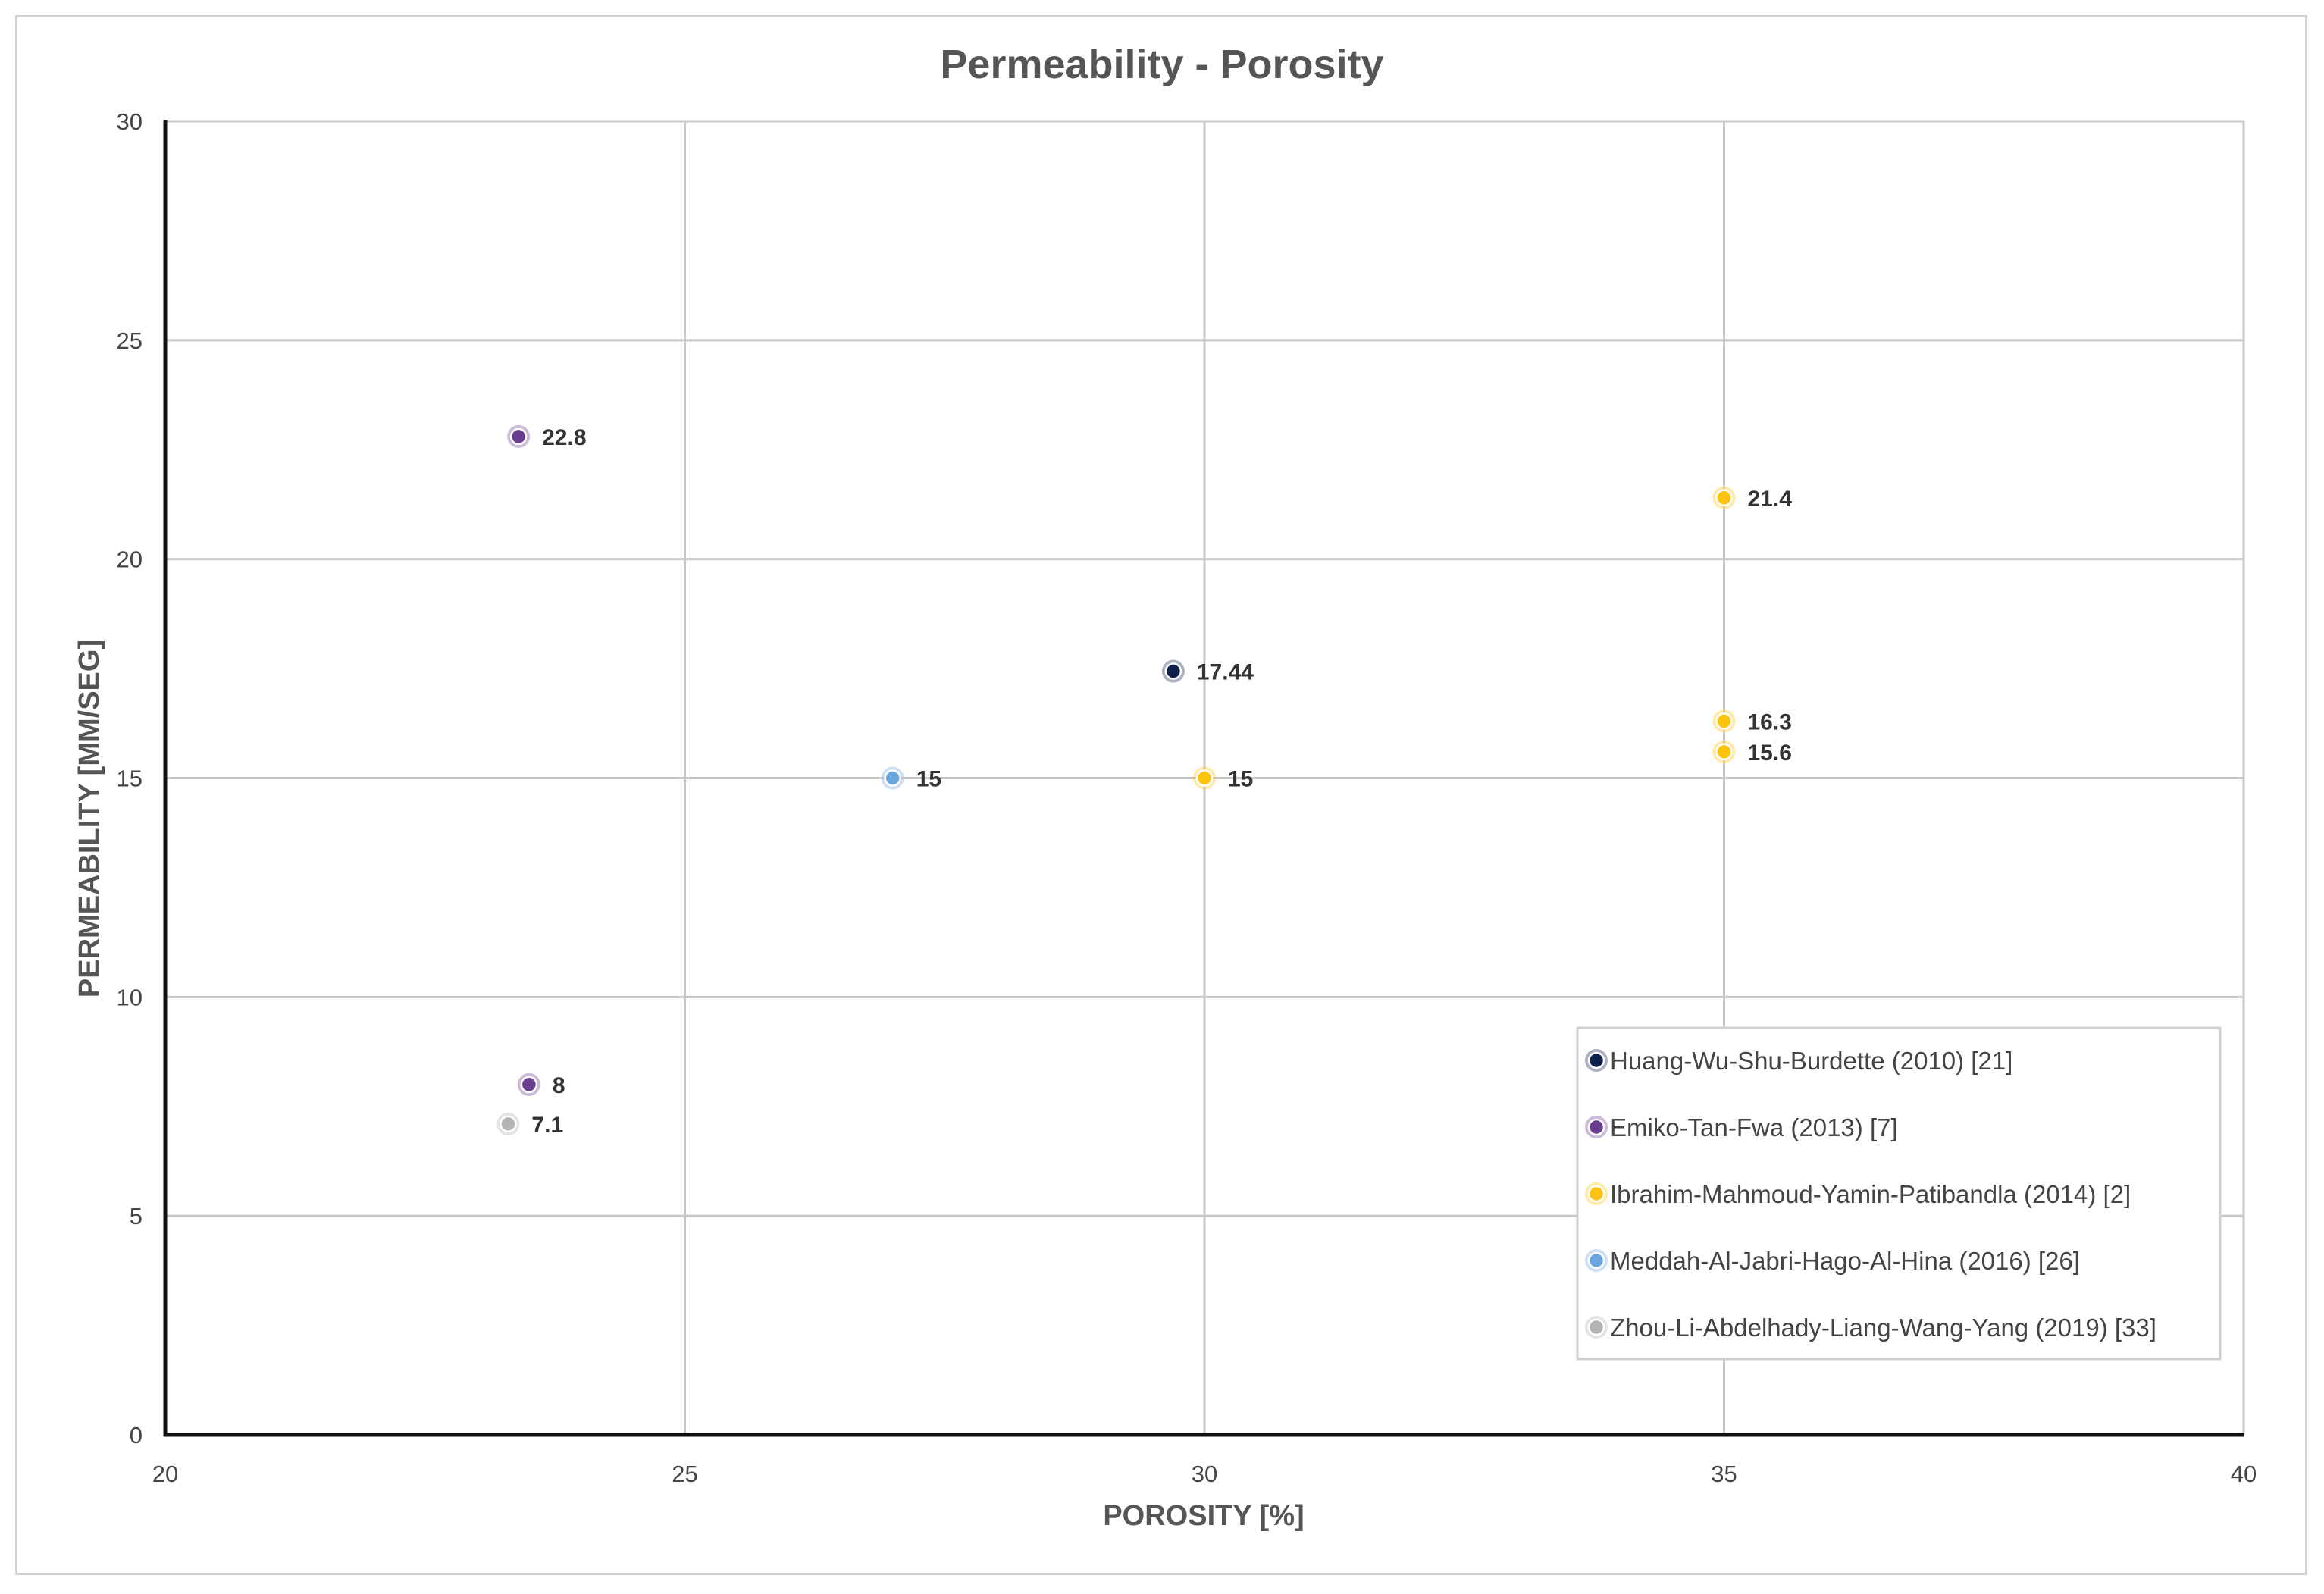  Describe the element at coordinates (130, 779) in the screenshot. I see `y-tick-label-15: 15` at that location.